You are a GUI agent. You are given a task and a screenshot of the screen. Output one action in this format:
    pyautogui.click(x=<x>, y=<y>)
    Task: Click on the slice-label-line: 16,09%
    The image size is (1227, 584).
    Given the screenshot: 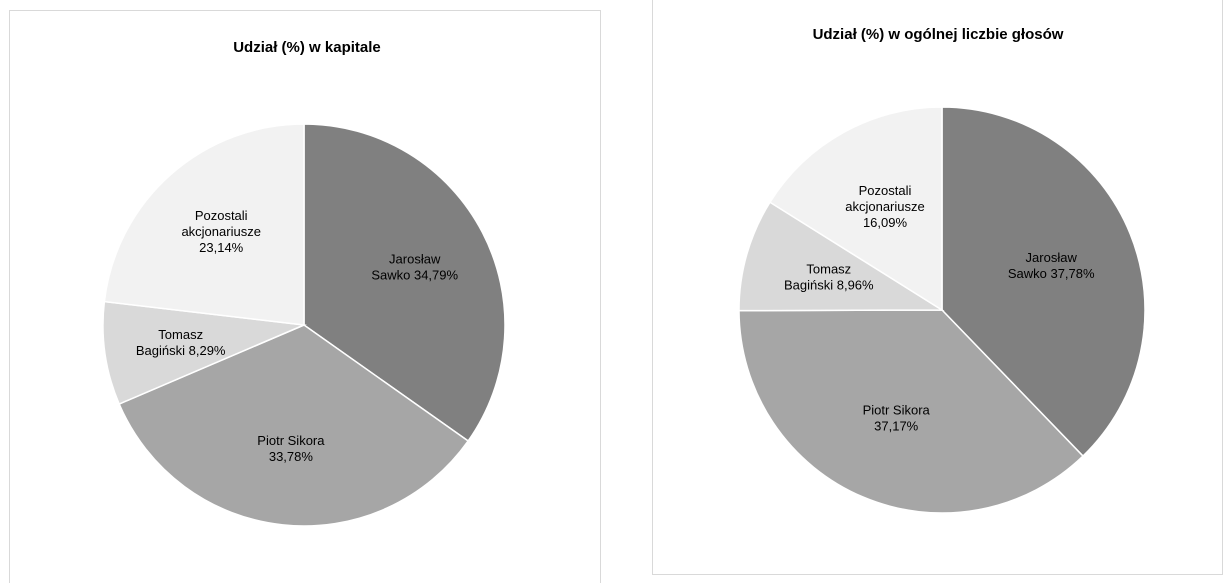 What is the action you would take?
    pyautogui.click(x=885, y=222)
    